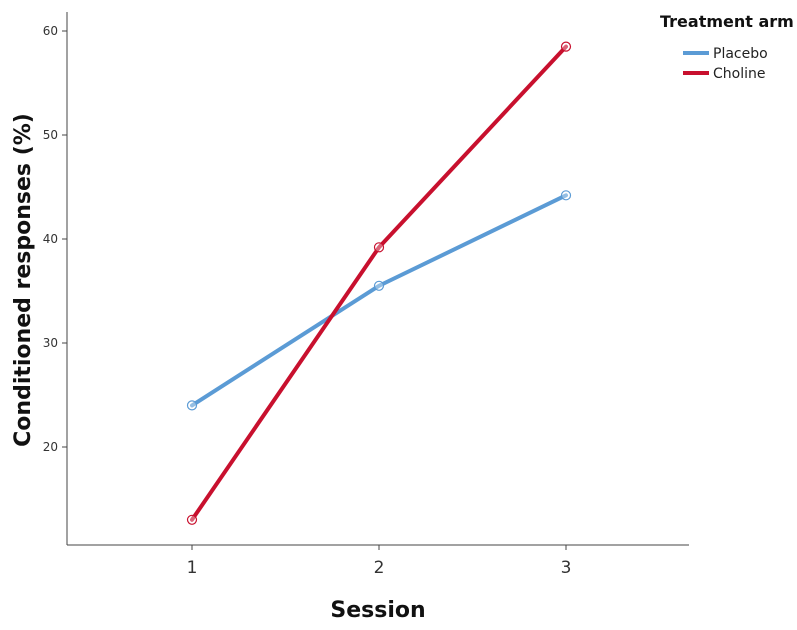 The height and width of the screenshot is (630, 797). I want to click on x-axis-title: Session, so click(377, 610).